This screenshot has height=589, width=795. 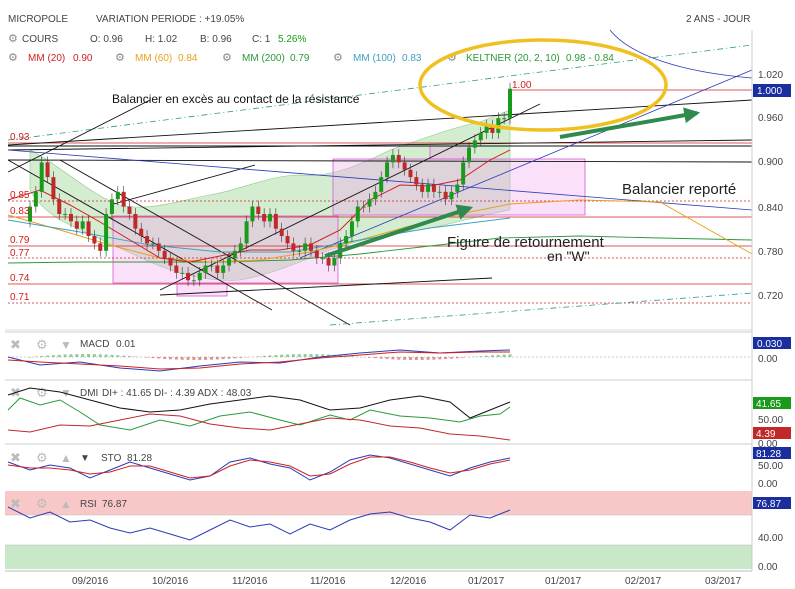 What do you see at coordinates (88, 504) in the screenshot?
I see `rsi-label: RSI` at bounding box center [88, 504].